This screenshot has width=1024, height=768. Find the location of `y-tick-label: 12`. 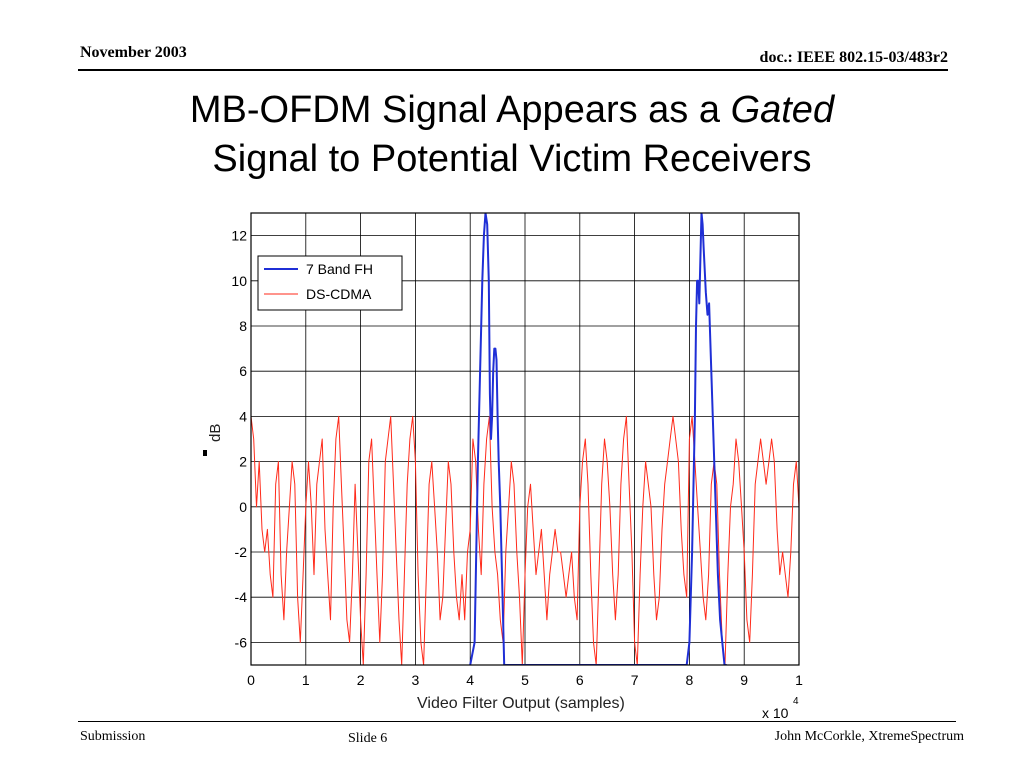

y-tick-label: 12 is located at coordinates (239, 236).